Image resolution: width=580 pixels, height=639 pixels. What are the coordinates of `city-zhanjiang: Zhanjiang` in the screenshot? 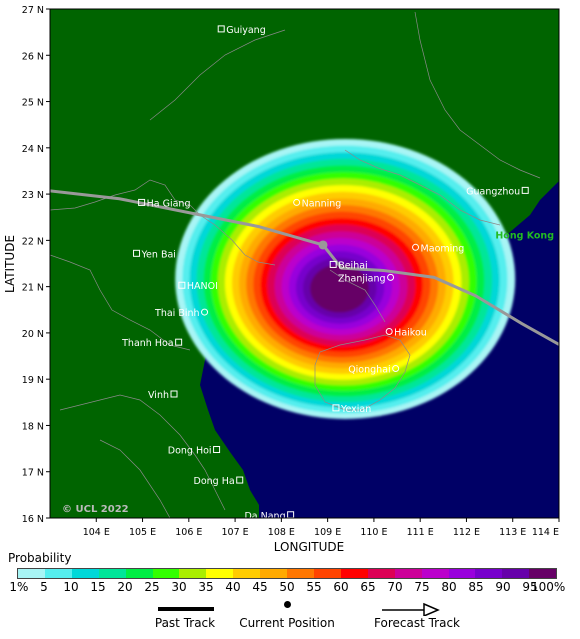 It's located at (366, 278).